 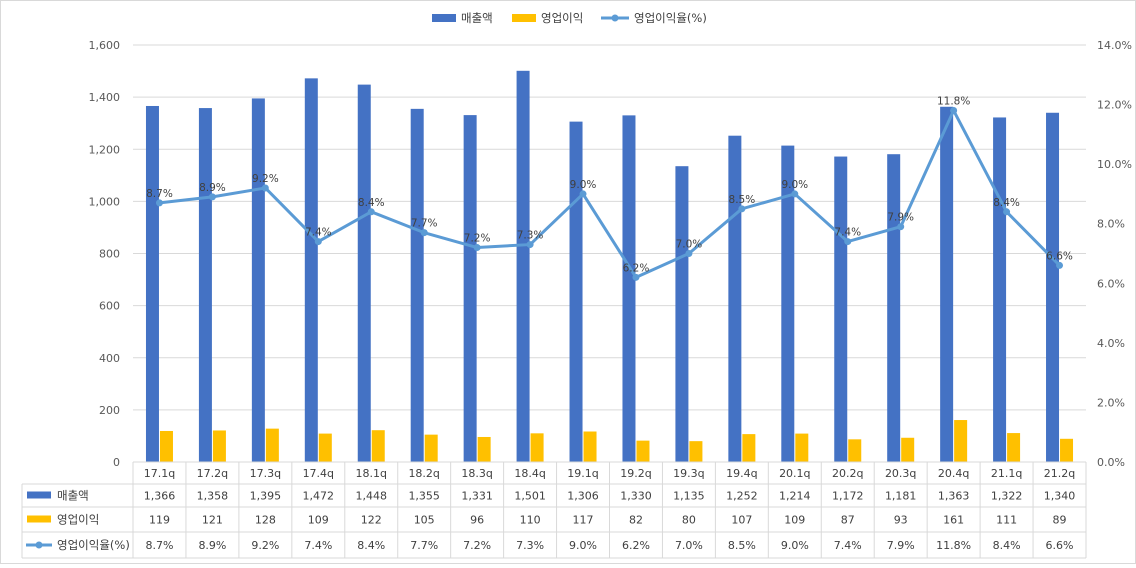 I want to click on table-cell: 107, so click(x=741, y=520).